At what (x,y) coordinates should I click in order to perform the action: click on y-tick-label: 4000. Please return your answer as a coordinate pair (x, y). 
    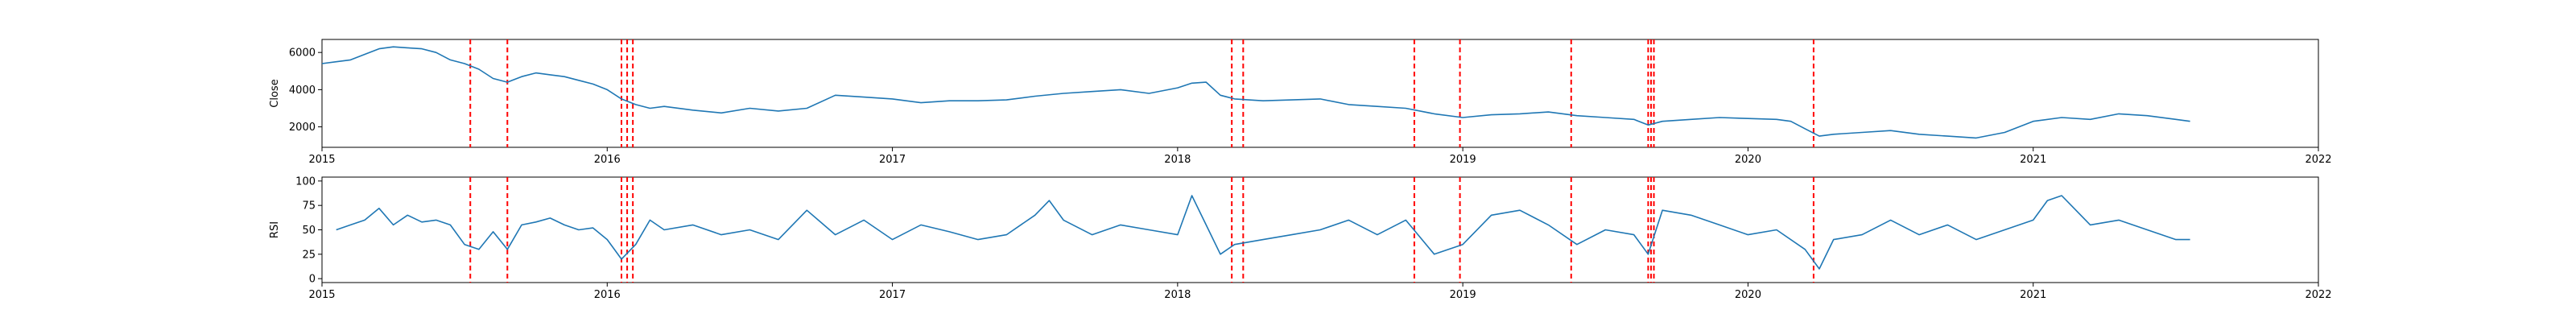
    Looking at the image, I should click on (302, 91).